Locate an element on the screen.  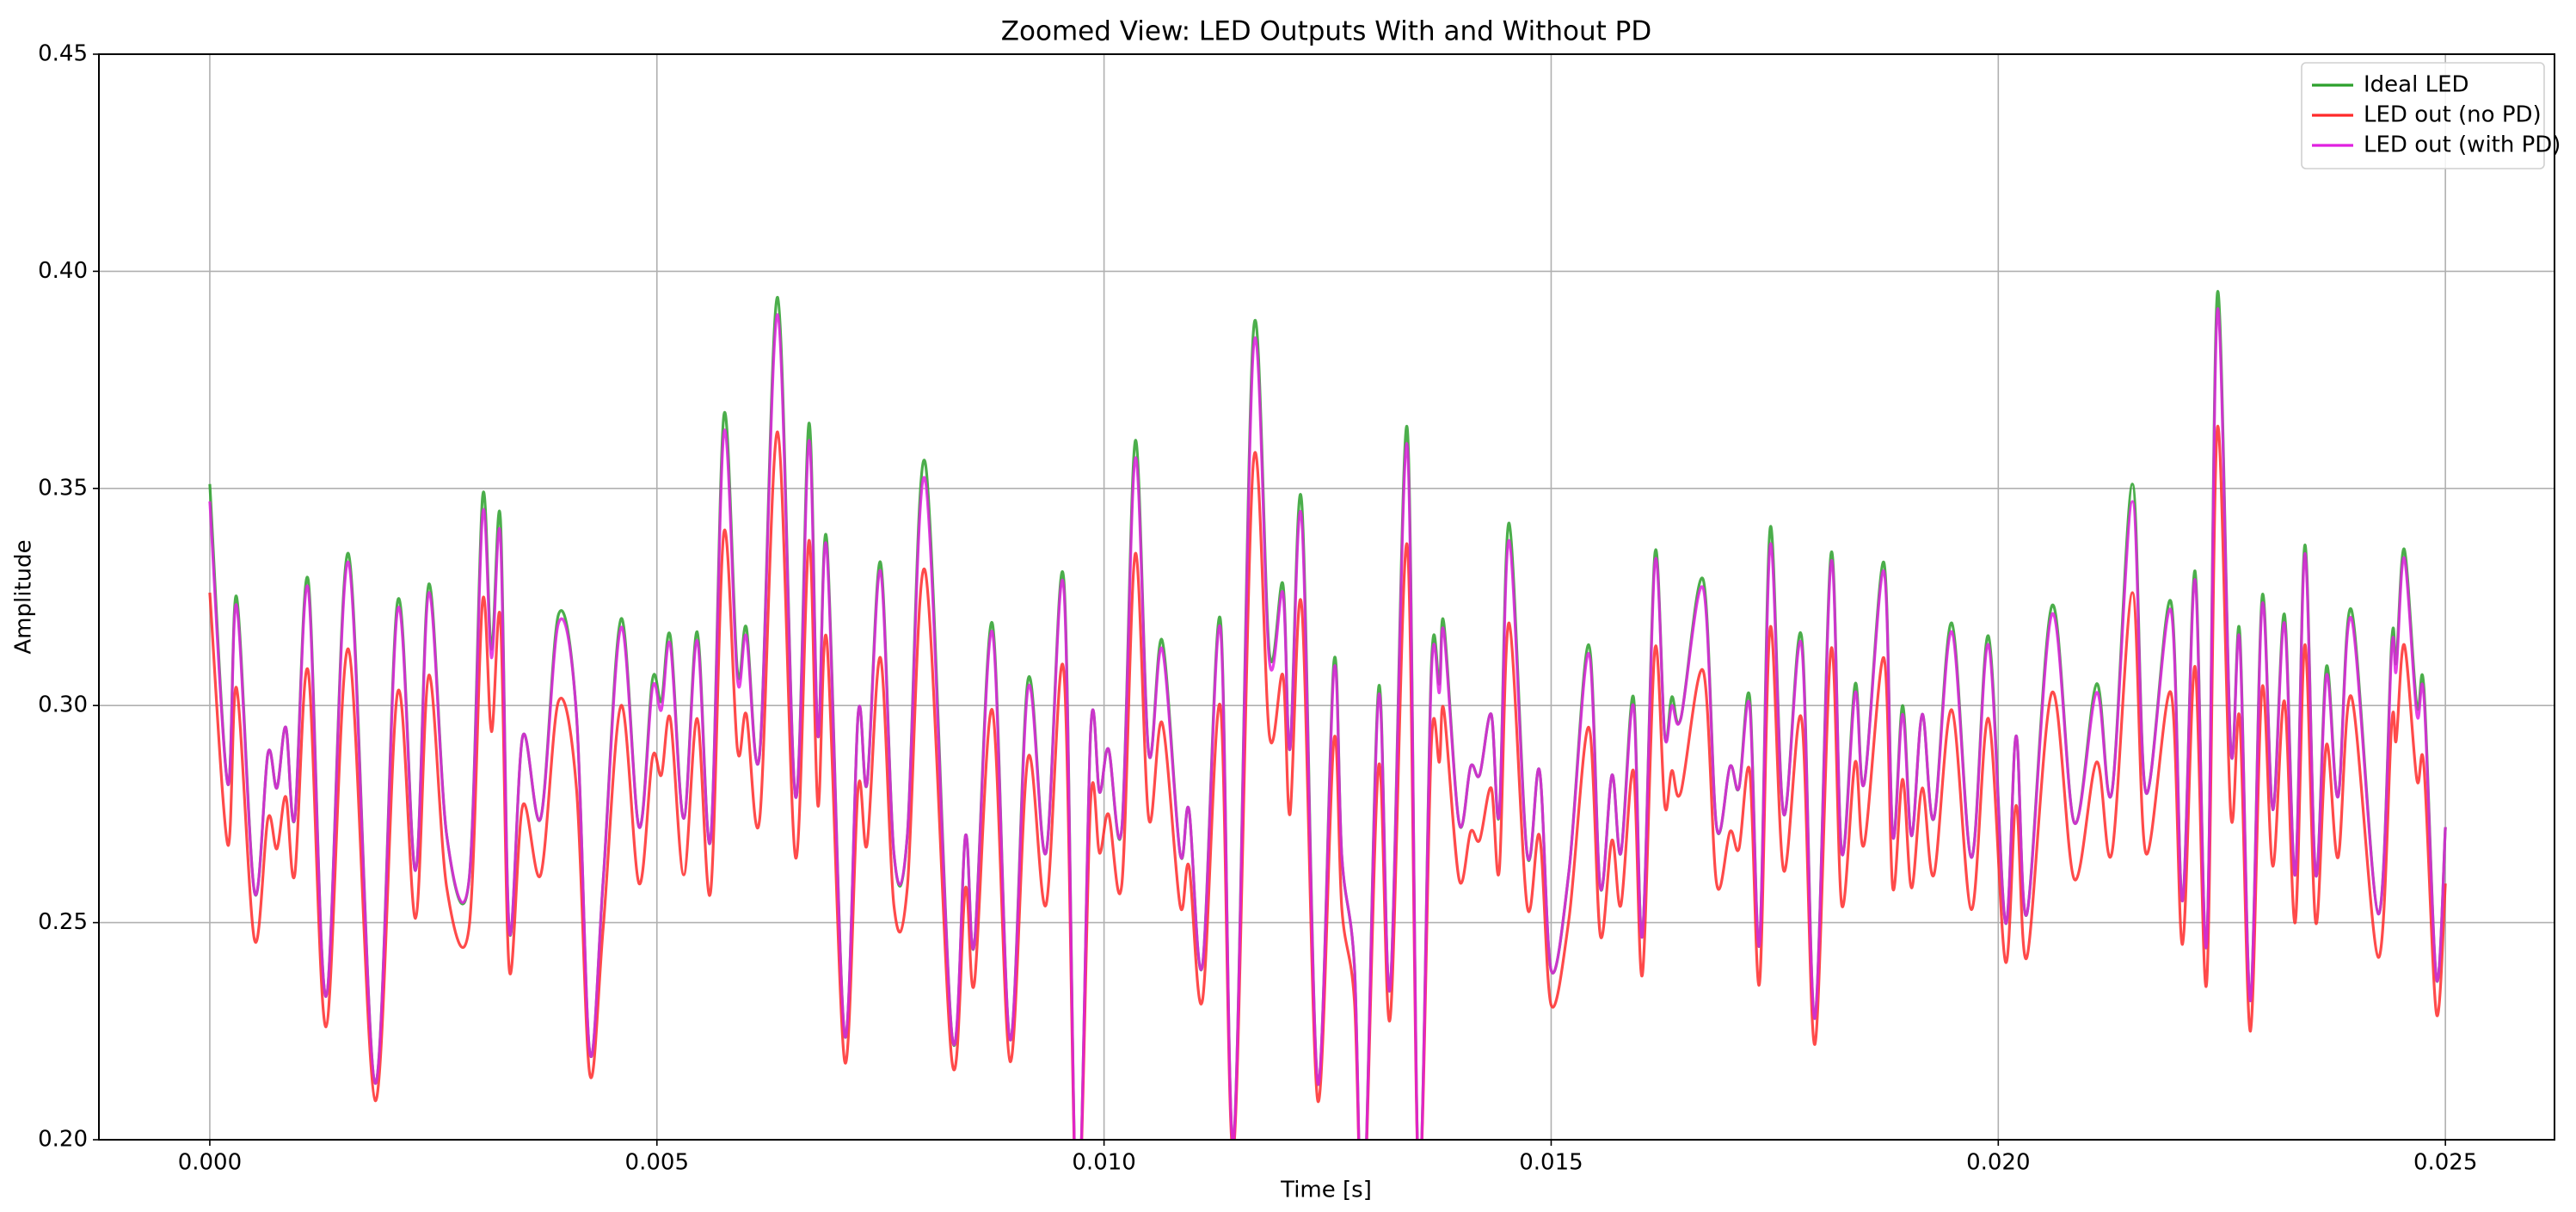
x-tick-label: 0.010 is located at coordinates (1103, 1163).